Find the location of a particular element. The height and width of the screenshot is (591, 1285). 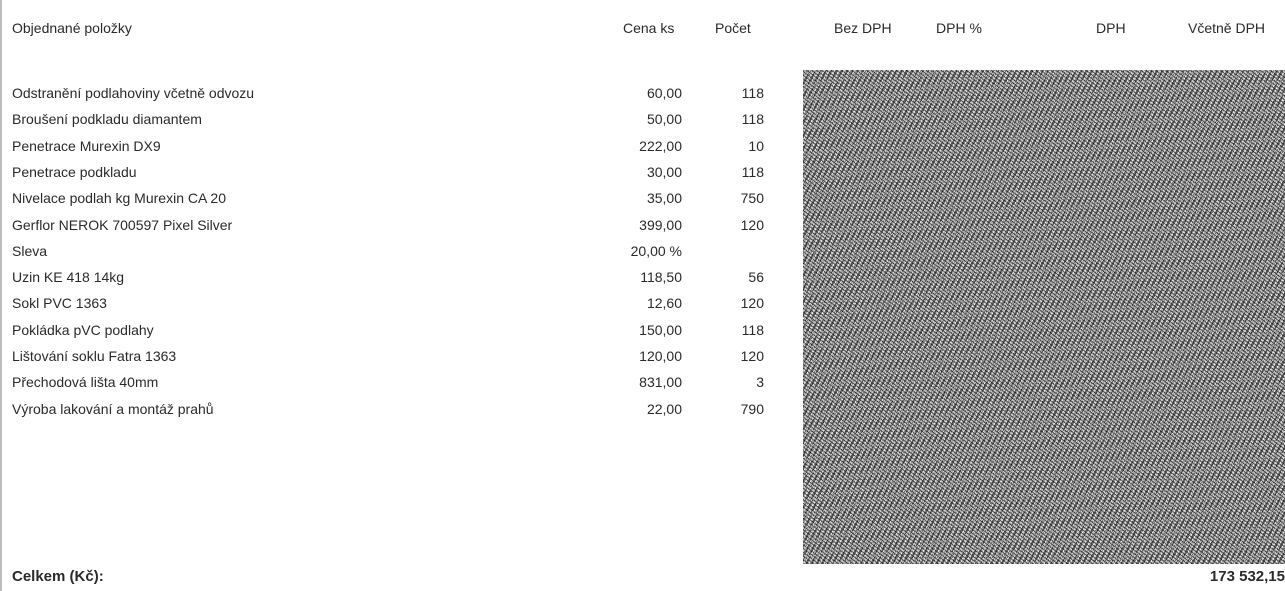

item-qty: 3 is located at coordinates (760, 382).